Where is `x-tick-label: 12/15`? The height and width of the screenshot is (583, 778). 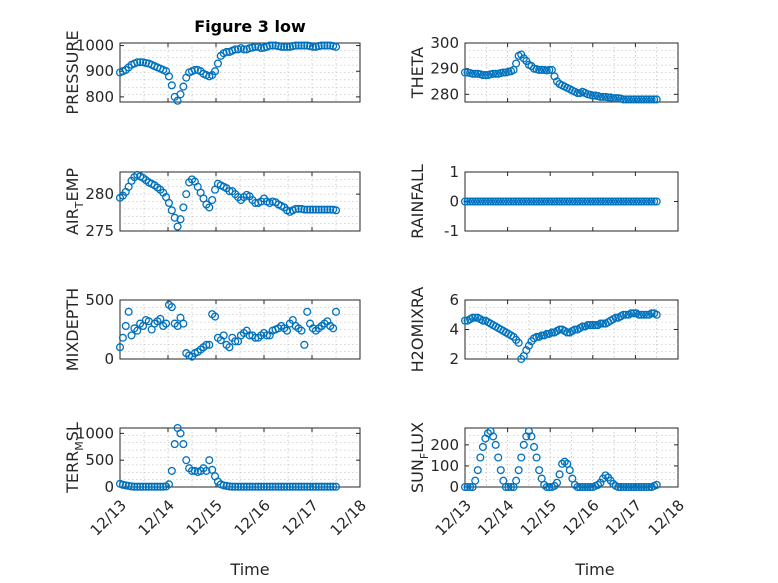
x-tick-label: 12/15 is located at coordinates (204, 517).